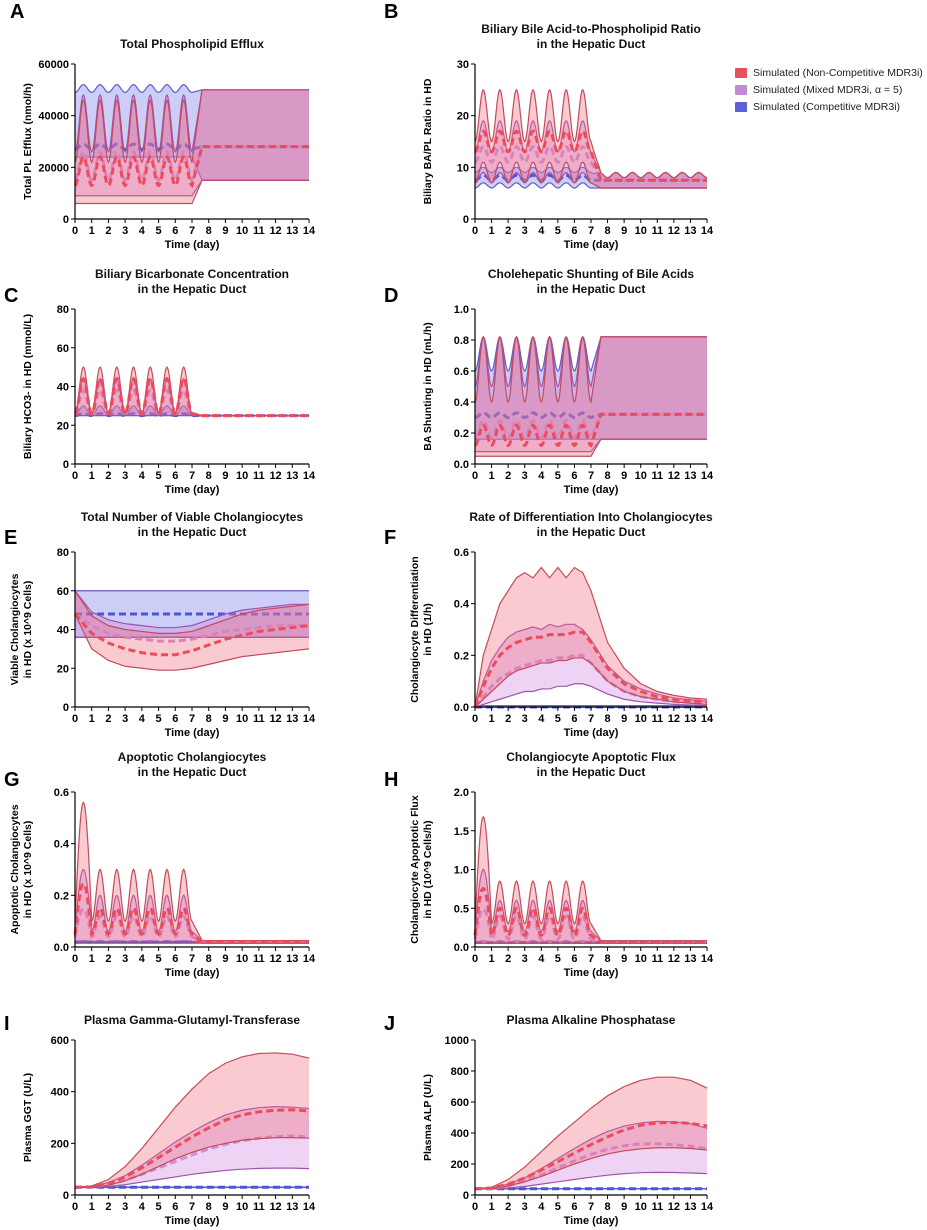 The image size is (927, 1230). What do you see at coordinates (462, 605) in the screenshot?
I see `y-tick-label: 0.4` at bounding box center [462, 605].